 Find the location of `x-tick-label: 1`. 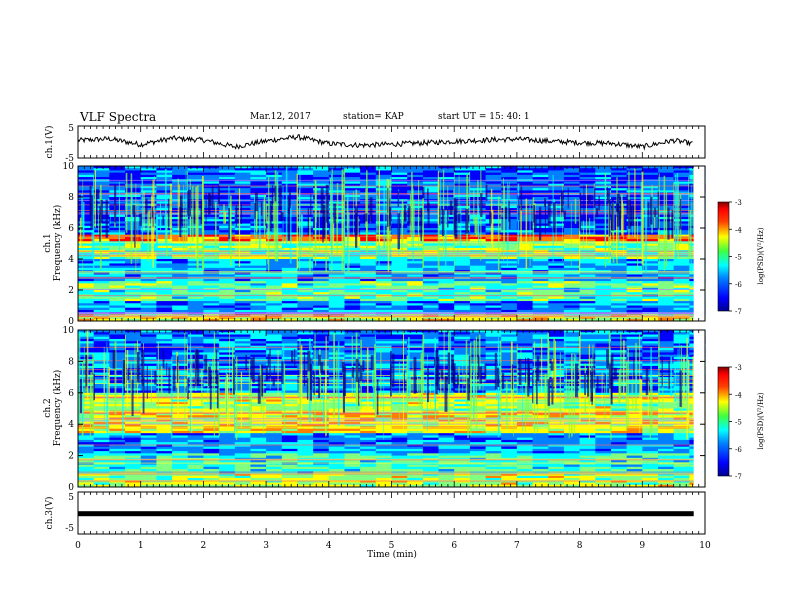

x-tick-label: 1 is located at coordinates (141, 546).